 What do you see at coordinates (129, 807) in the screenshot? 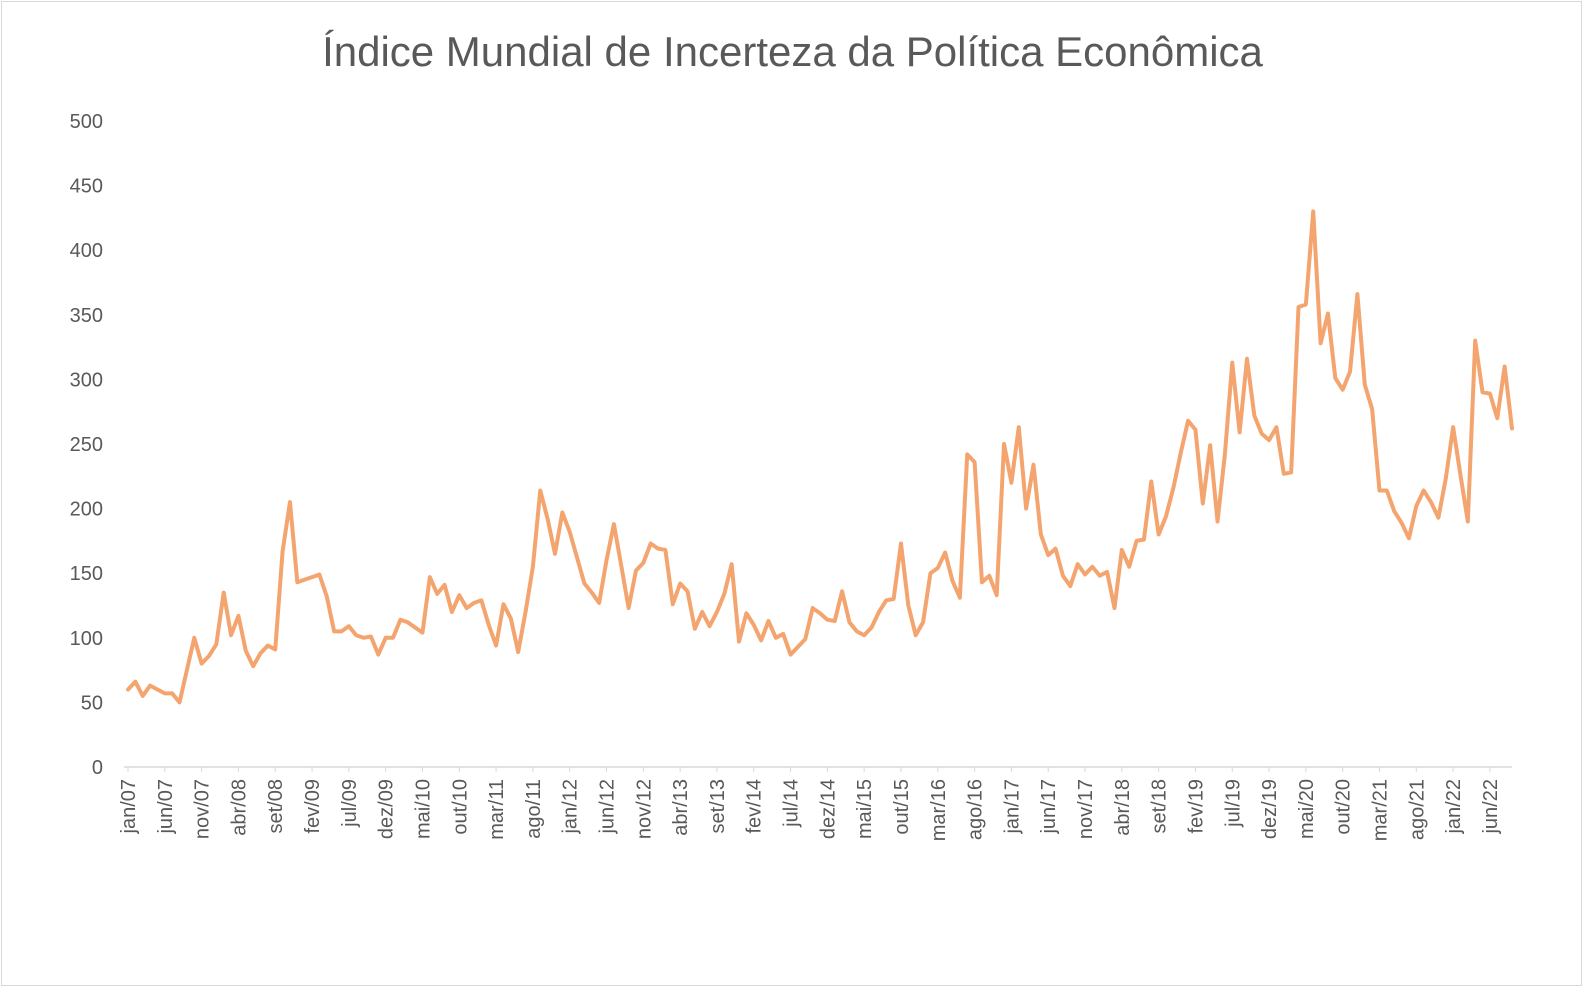
I see `x-tick-label: jan/07` at bounding box center [129, 807].